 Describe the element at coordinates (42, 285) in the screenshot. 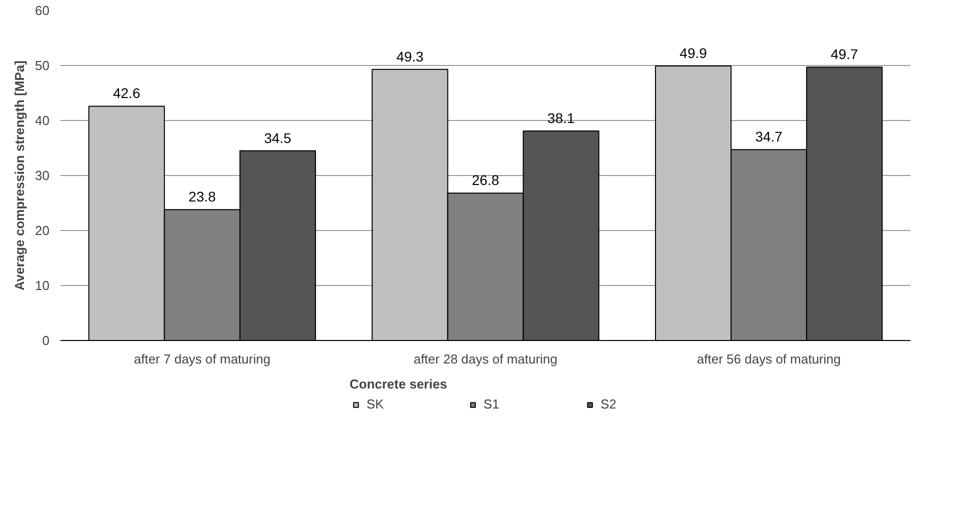

I see `y-tick-label: 10` at that location.